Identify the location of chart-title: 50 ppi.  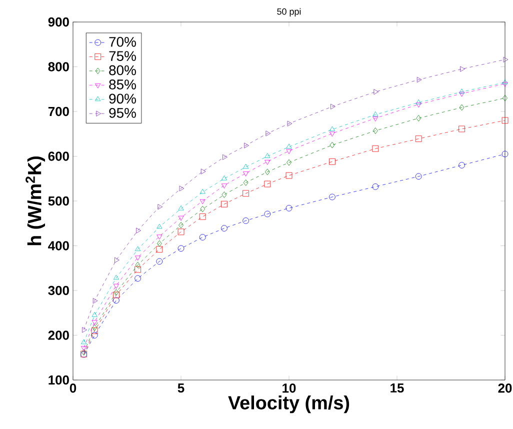
(289, 12).